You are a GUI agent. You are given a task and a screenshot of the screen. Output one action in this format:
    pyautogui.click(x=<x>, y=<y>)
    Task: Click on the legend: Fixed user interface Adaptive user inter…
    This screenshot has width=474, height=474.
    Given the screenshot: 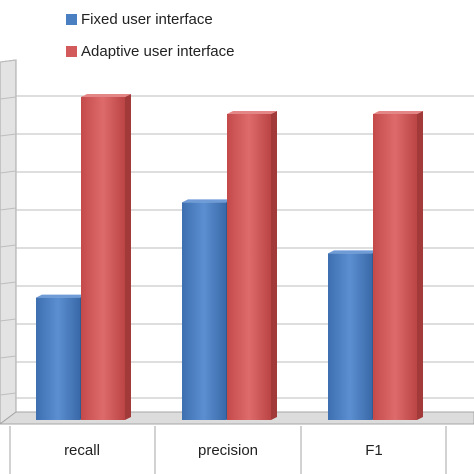 What is the action you would take?
    pyautogui.click(x=150, y=35)
    